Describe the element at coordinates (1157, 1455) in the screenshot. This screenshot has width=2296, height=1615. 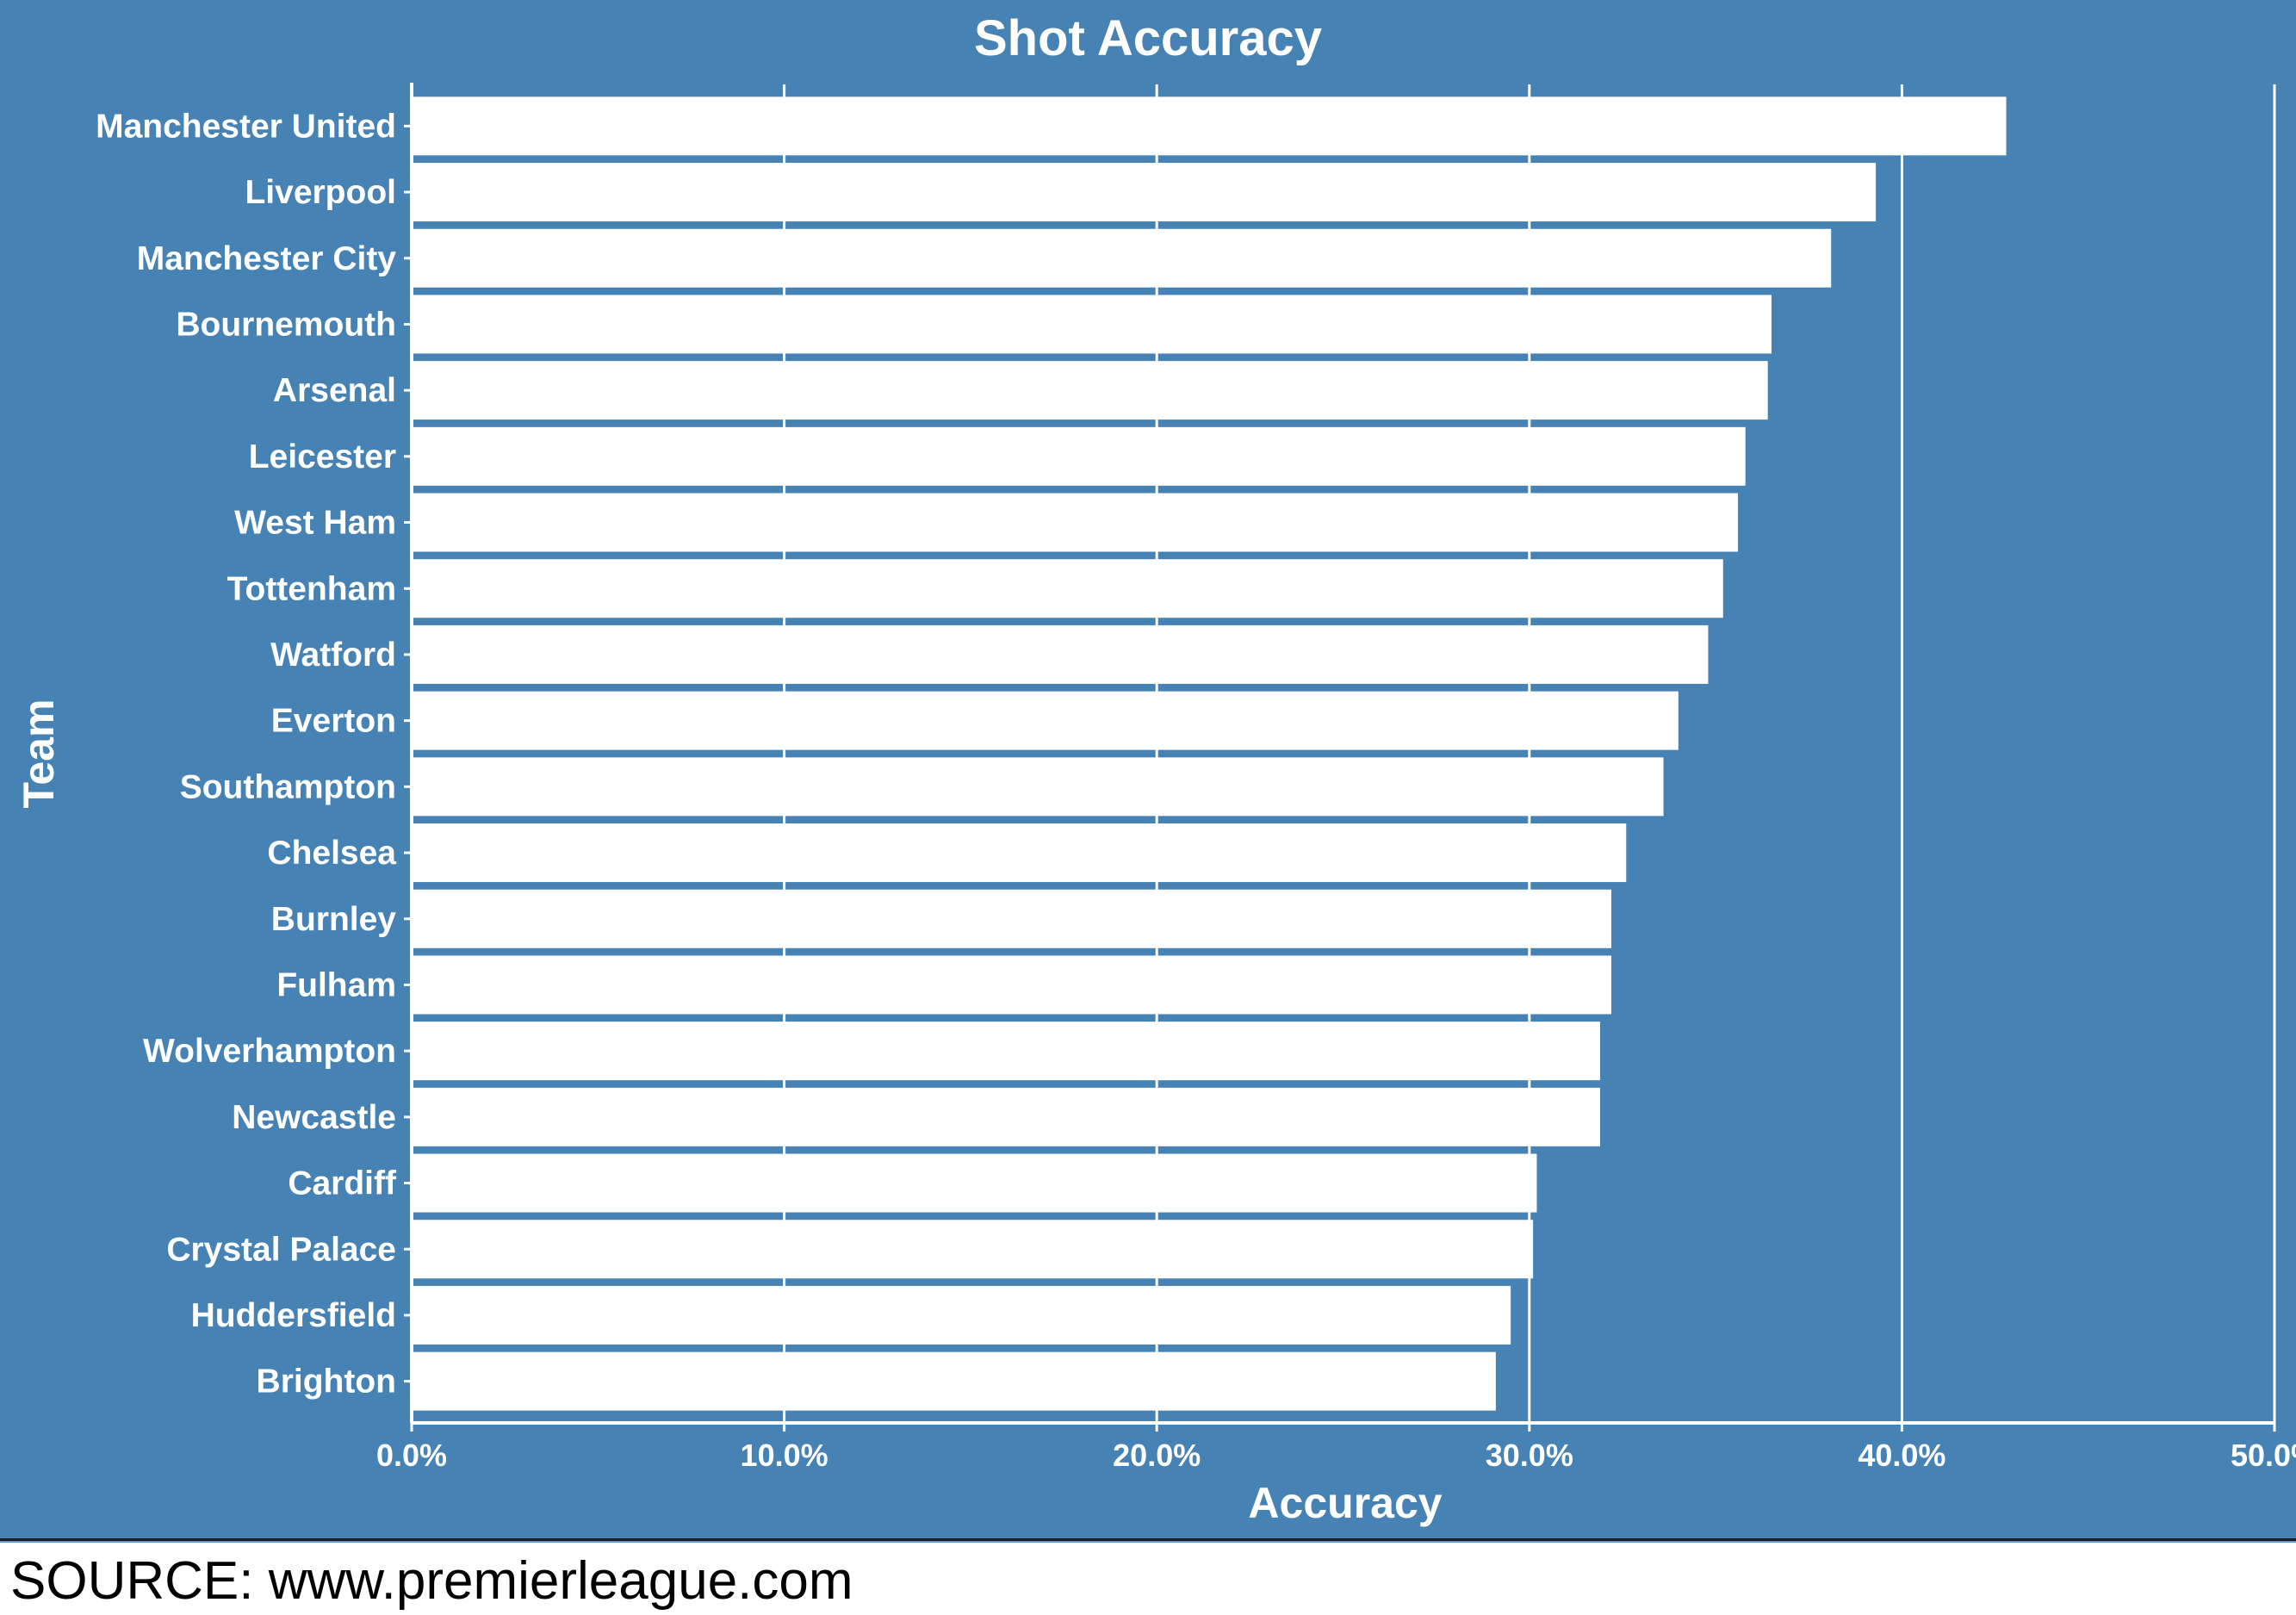
I see `x-tick-label-2: 20.0%` at that location.